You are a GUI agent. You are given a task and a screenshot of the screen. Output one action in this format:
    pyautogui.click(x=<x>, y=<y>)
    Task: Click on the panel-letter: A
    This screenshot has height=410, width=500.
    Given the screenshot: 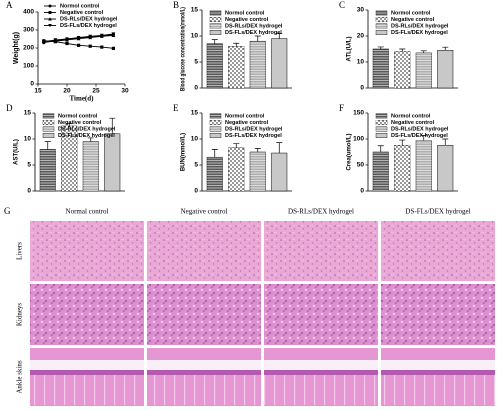 What is the action you would take?
    pyautogui.click(x=9, y=5)
    